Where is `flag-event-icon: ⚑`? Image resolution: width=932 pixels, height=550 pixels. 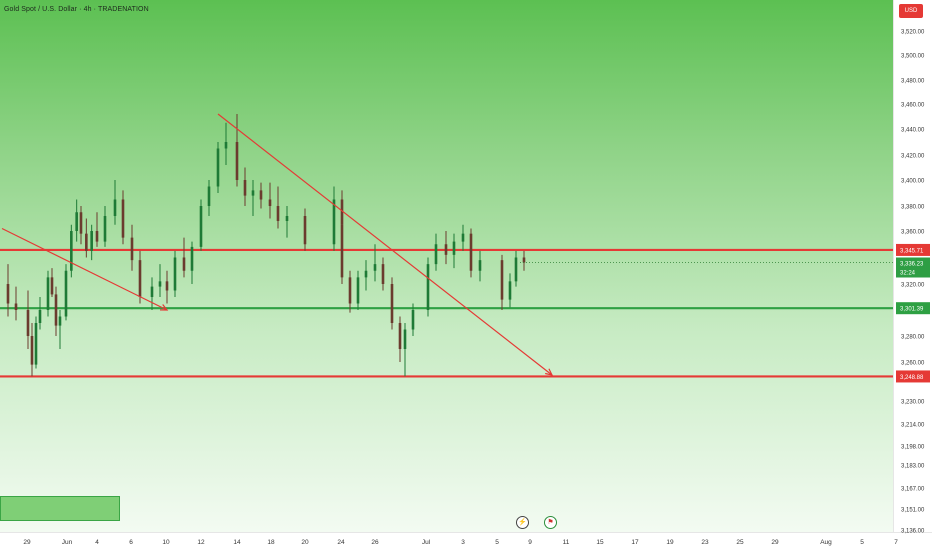 flag-event-icon: ⚑ is located at coordinates (550, 522).